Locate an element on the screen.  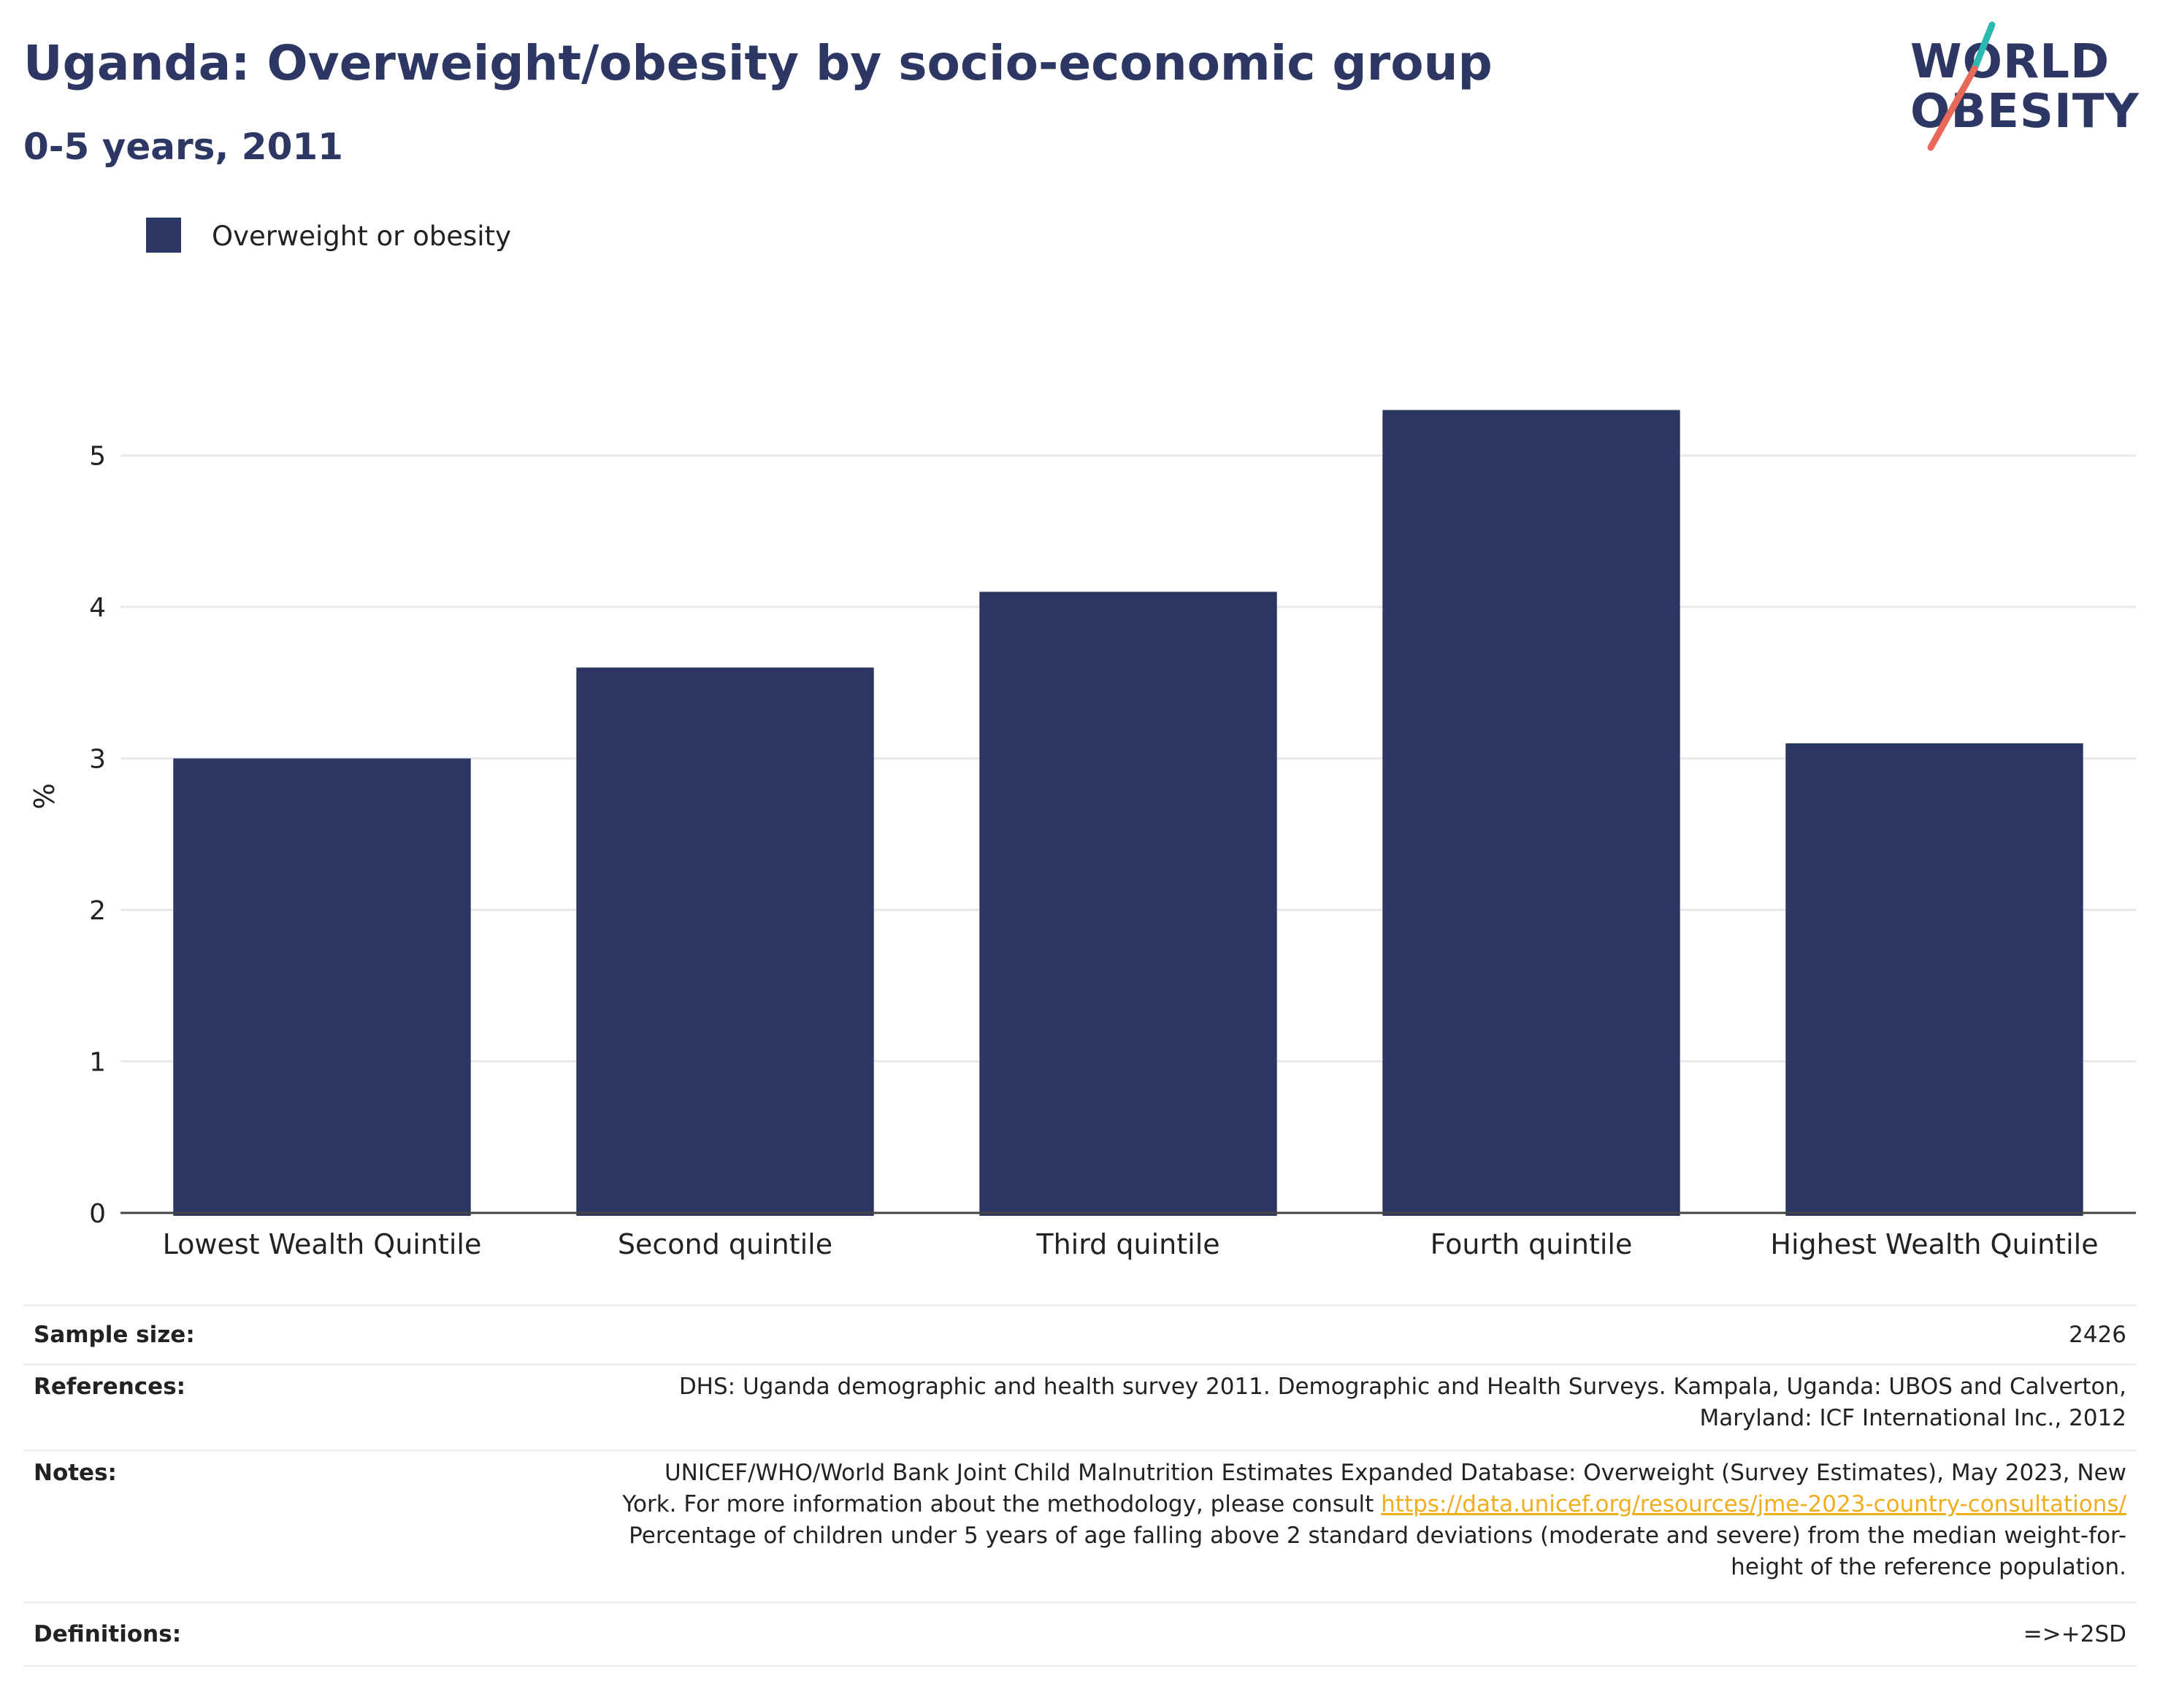
legend-label: Overweight or obesity is located at coordinates (361, 236).